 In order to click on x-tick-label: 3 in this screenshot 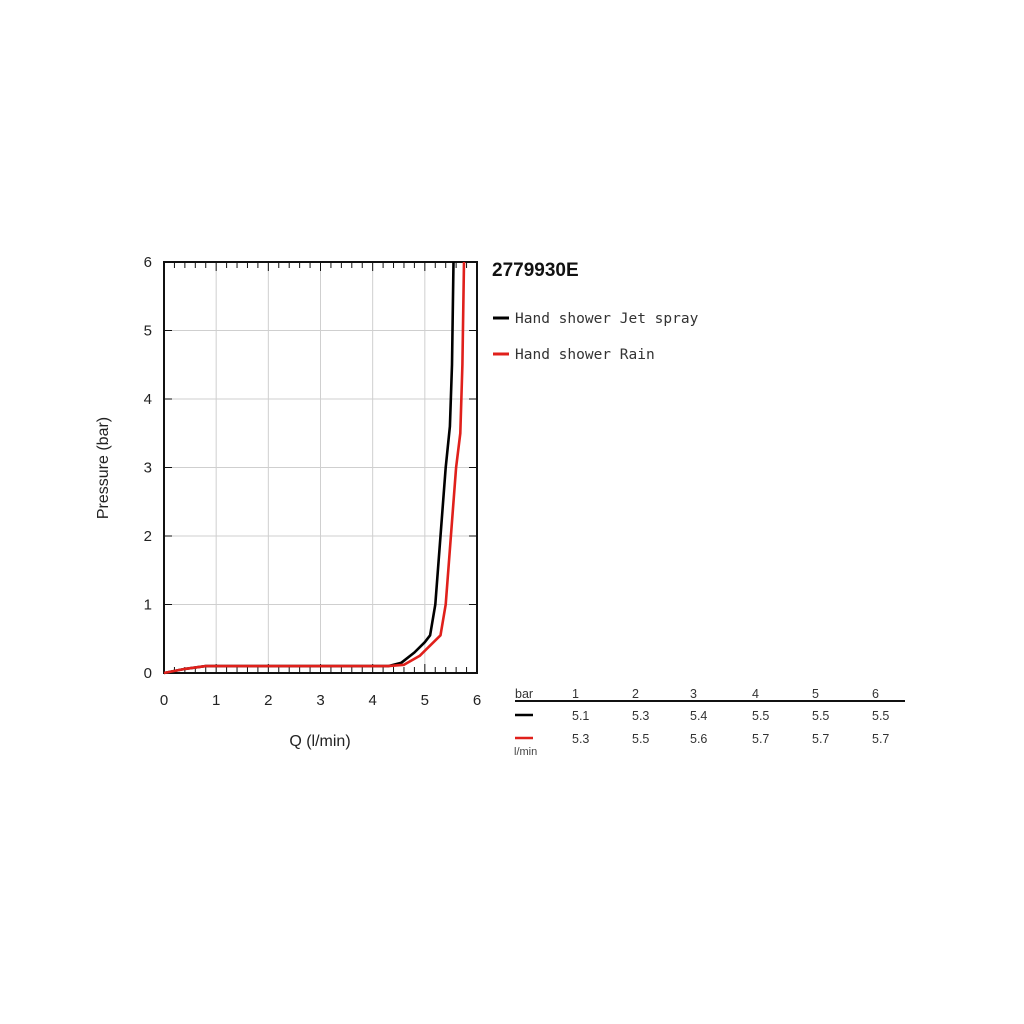, I will do `click(320, 700)`.